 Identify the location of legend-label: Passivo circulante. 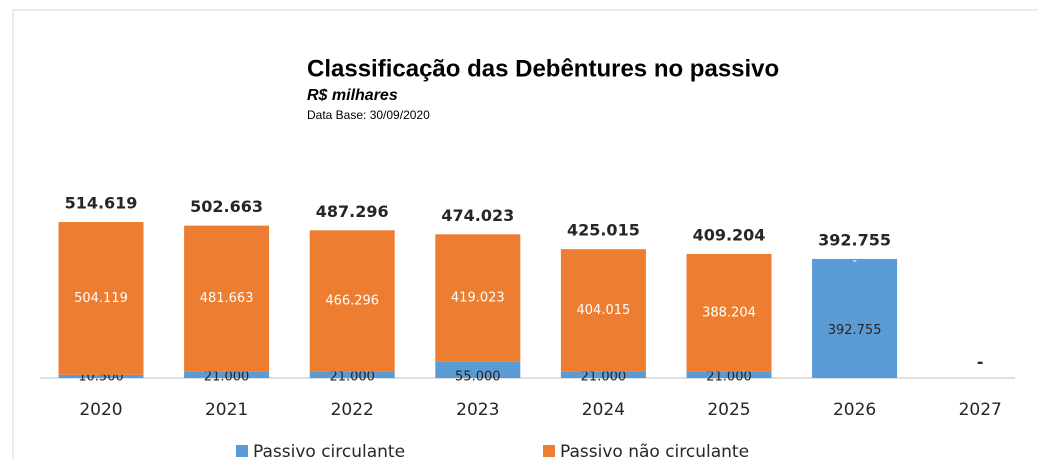
(329, 450).